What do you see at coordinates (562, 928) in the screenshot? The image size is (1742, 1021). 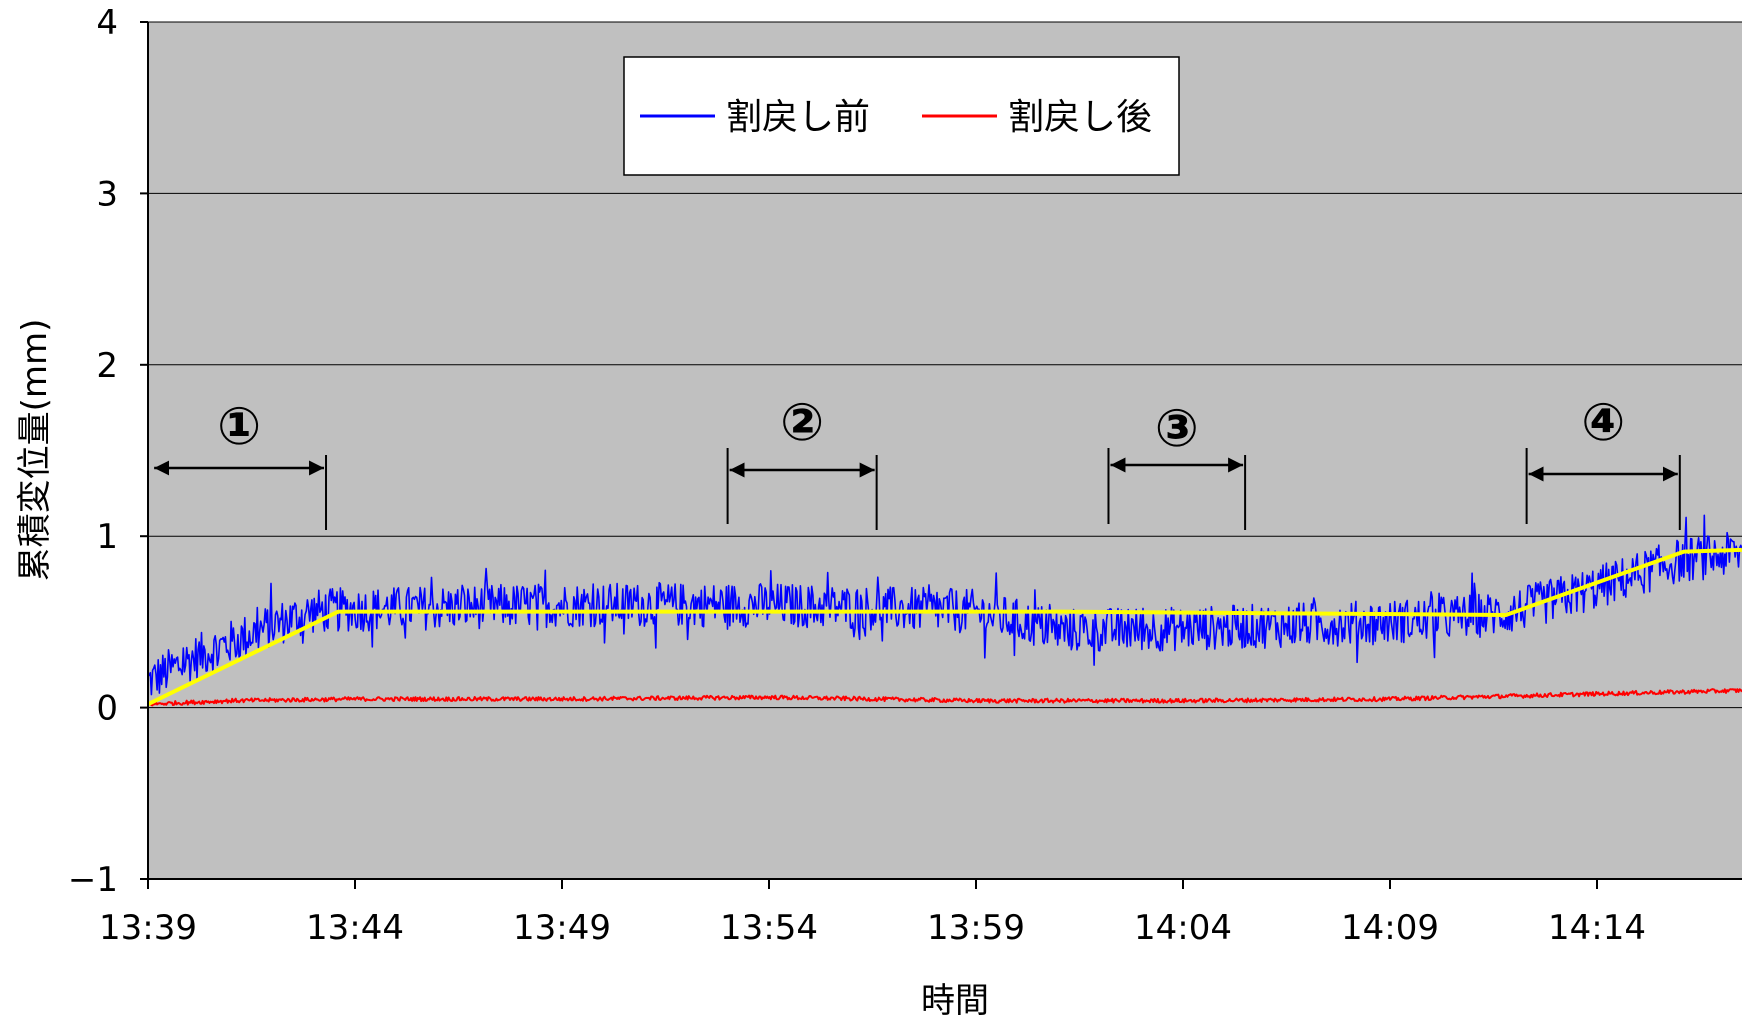 I see `x-tick-label: 13:49` at bounding box center [562, 928].